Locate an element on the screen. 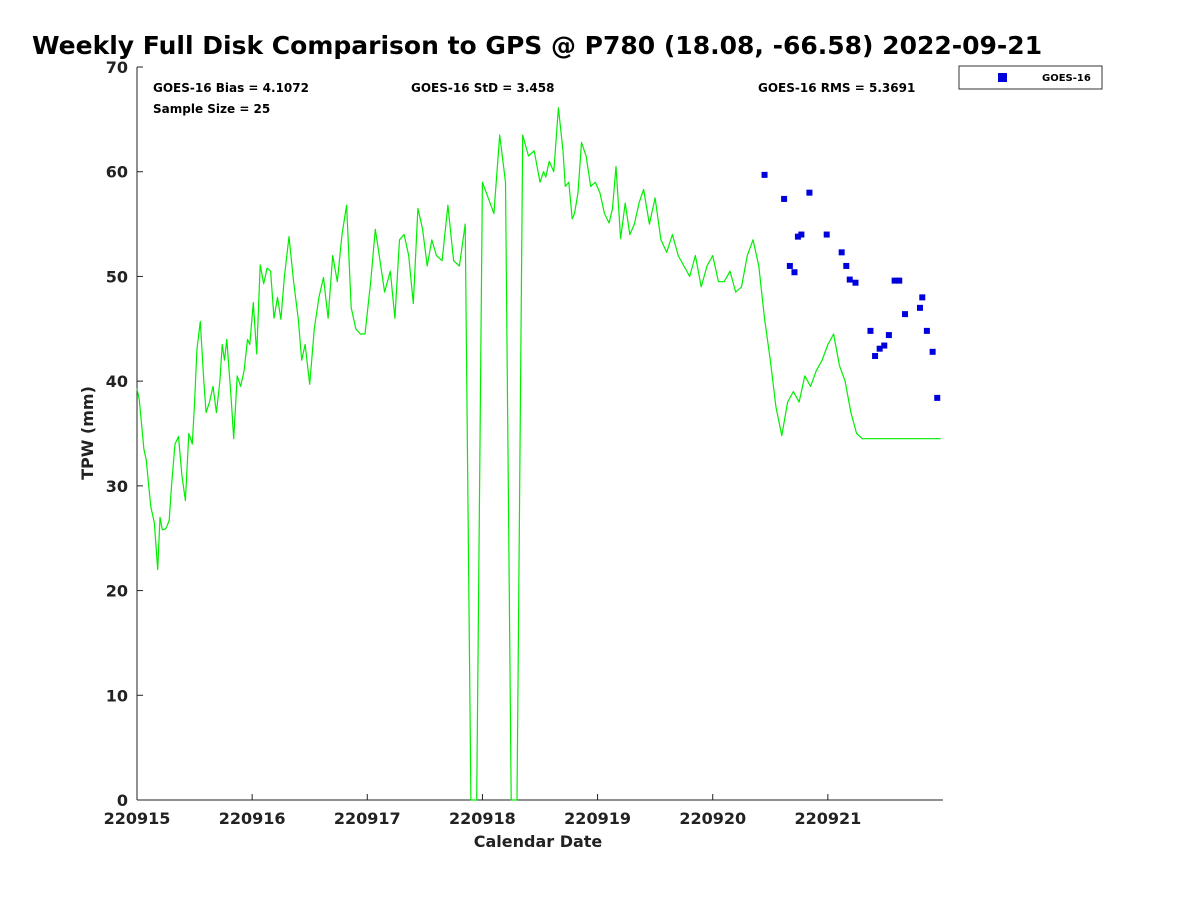  x-tick-label: 220921 is located at coordinates (827, 818).